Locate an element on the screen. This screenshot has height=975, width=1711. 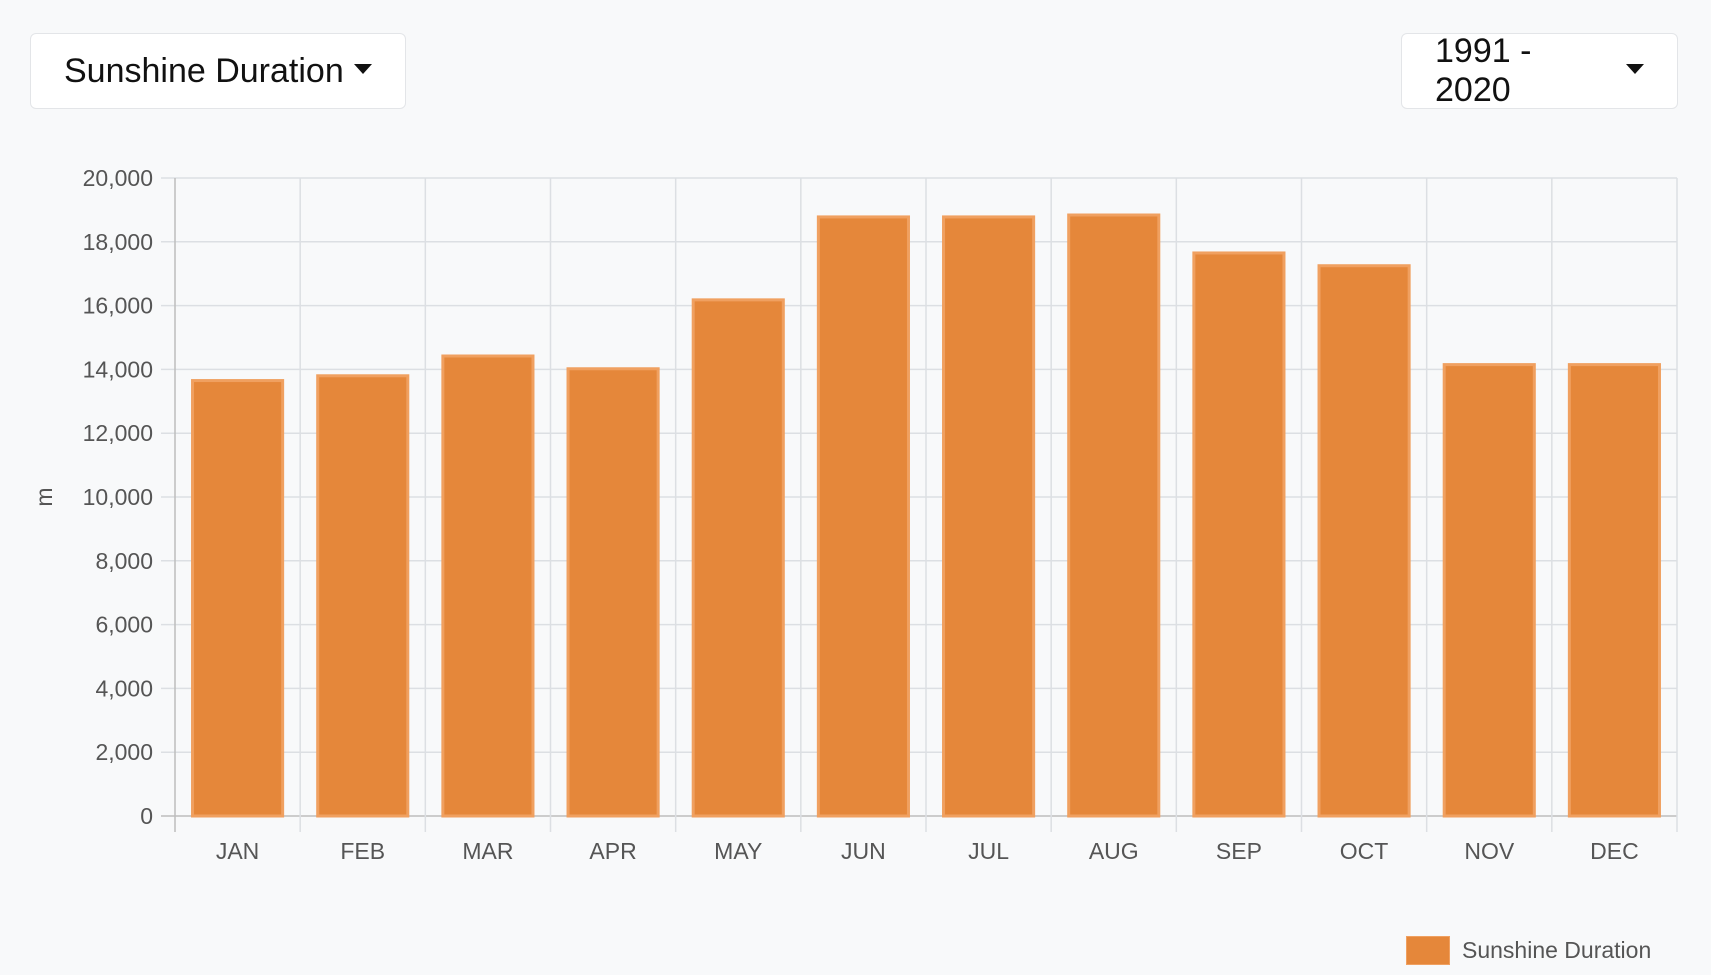
bar-apr is located at coordinates (613, 592).